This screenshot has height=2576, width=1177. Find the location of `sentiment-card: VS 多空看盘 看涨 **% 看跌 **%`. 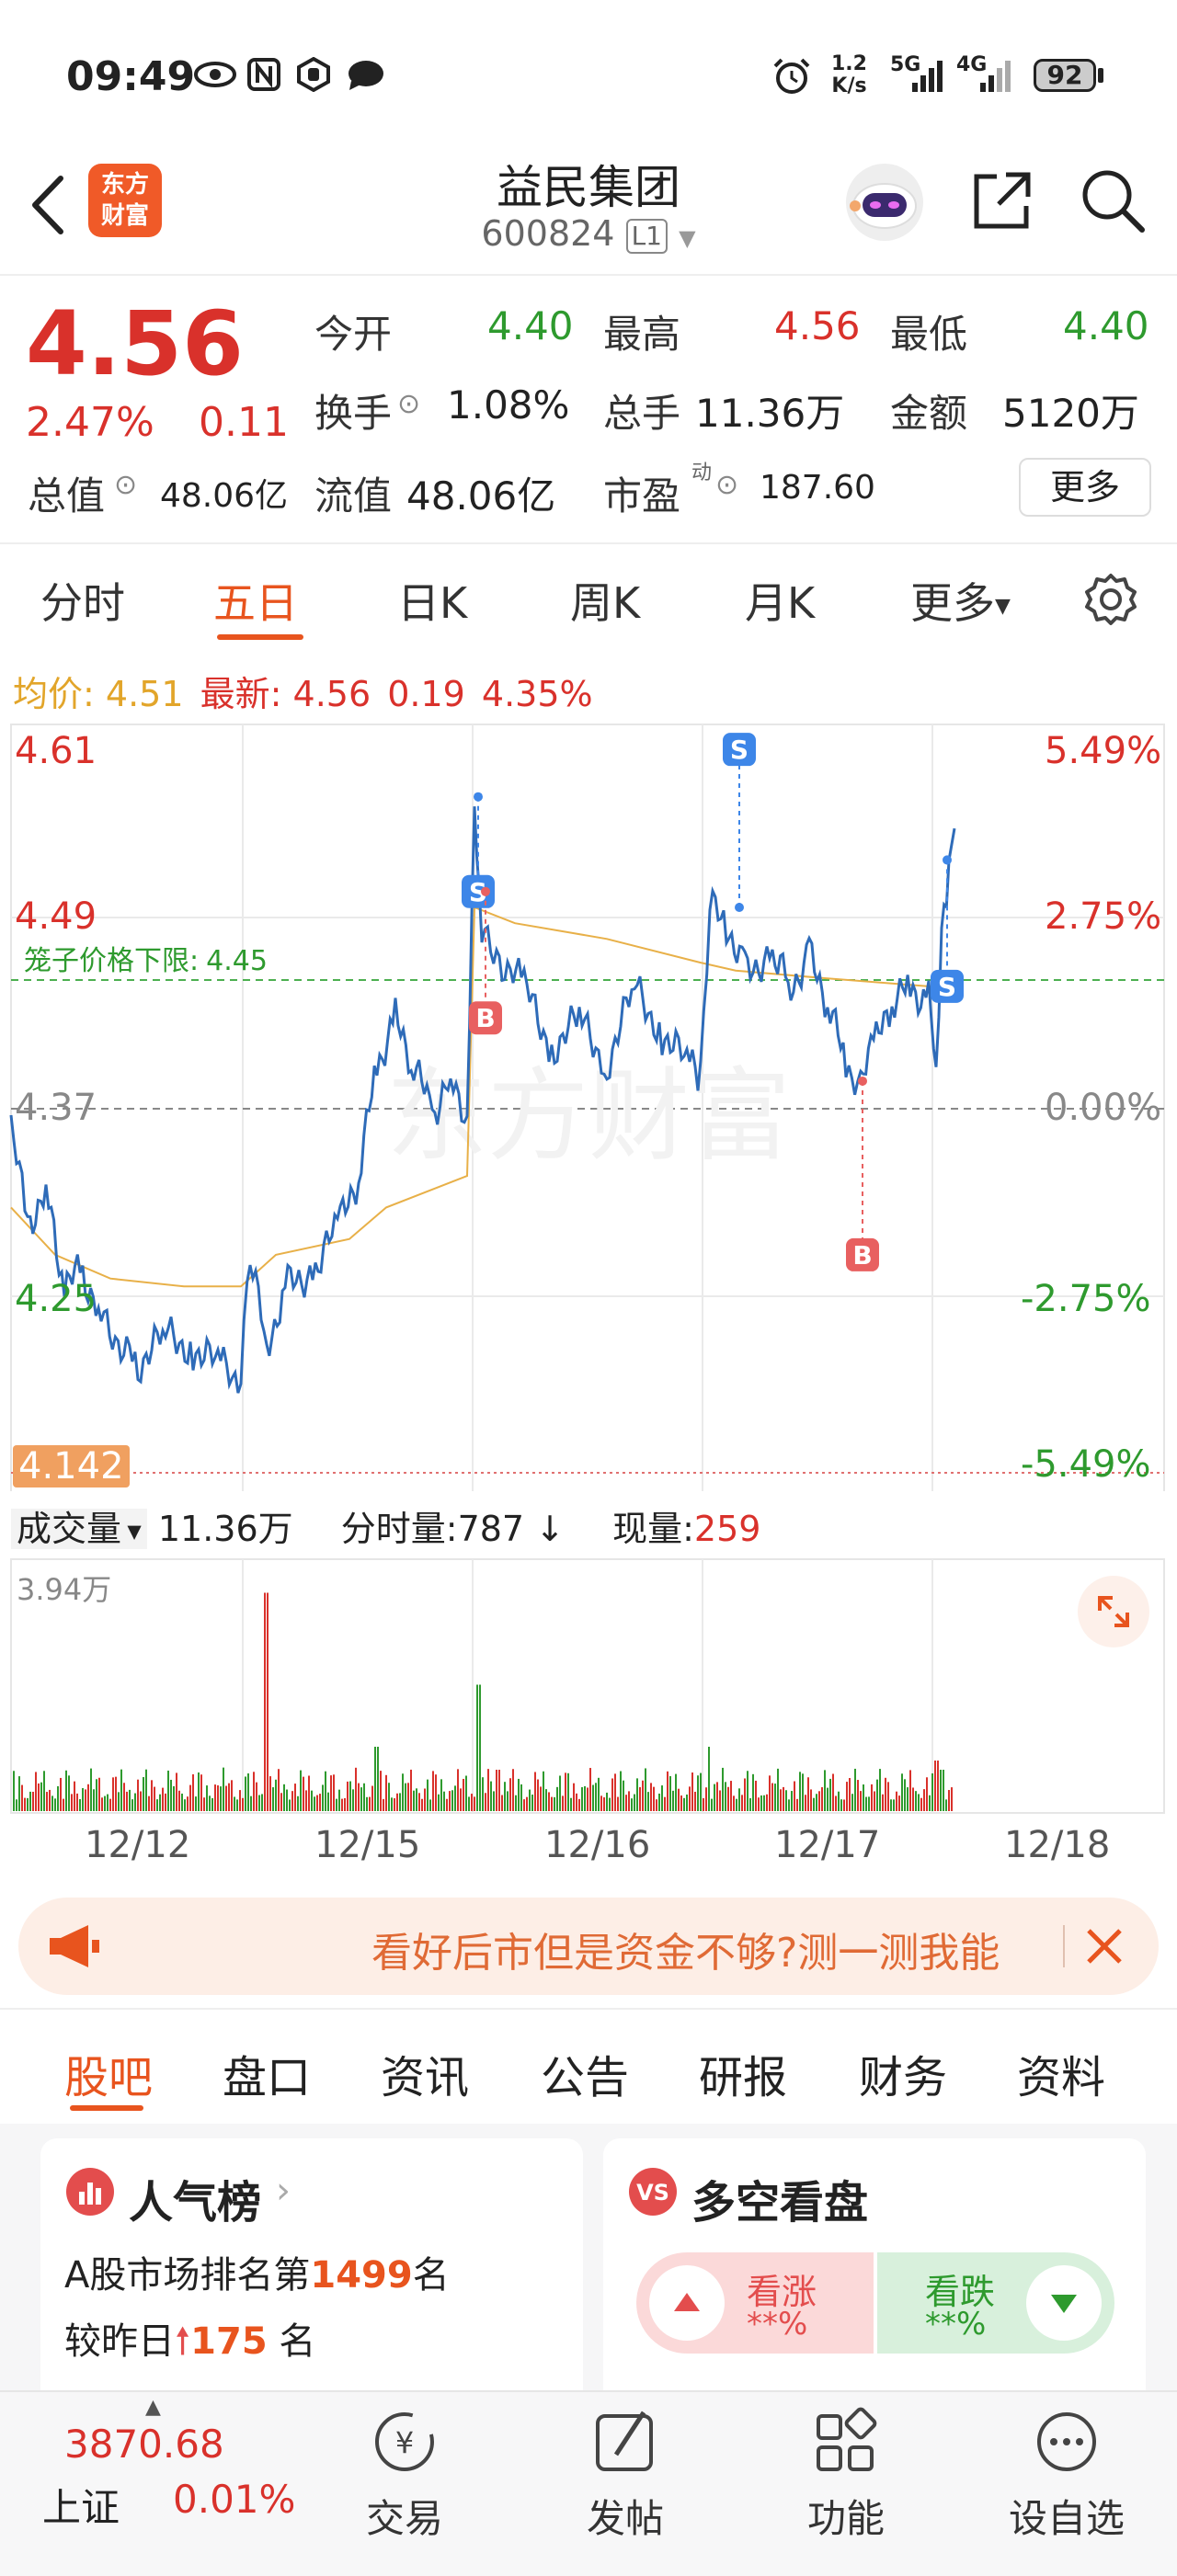

sentiment-card: VS 多空看盘 看涨 **% 看跌 **% is located at coordinates (874, 2264).